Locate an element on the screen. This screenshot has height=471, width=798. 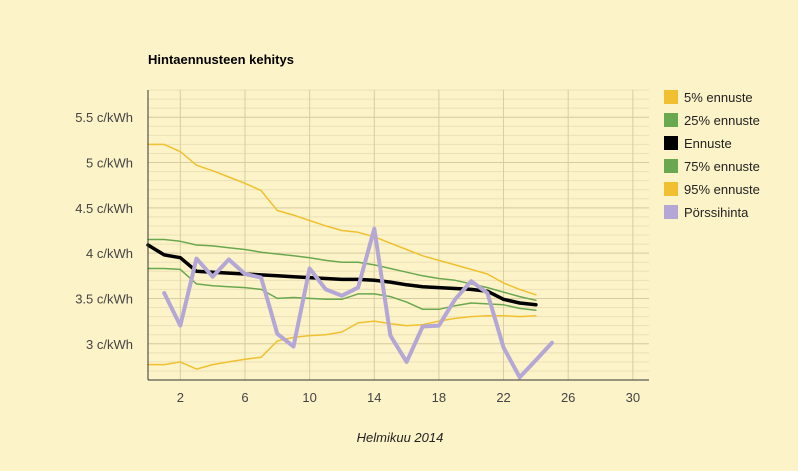
legend-label: 5% ennuste is located at coordinates (718, 97).